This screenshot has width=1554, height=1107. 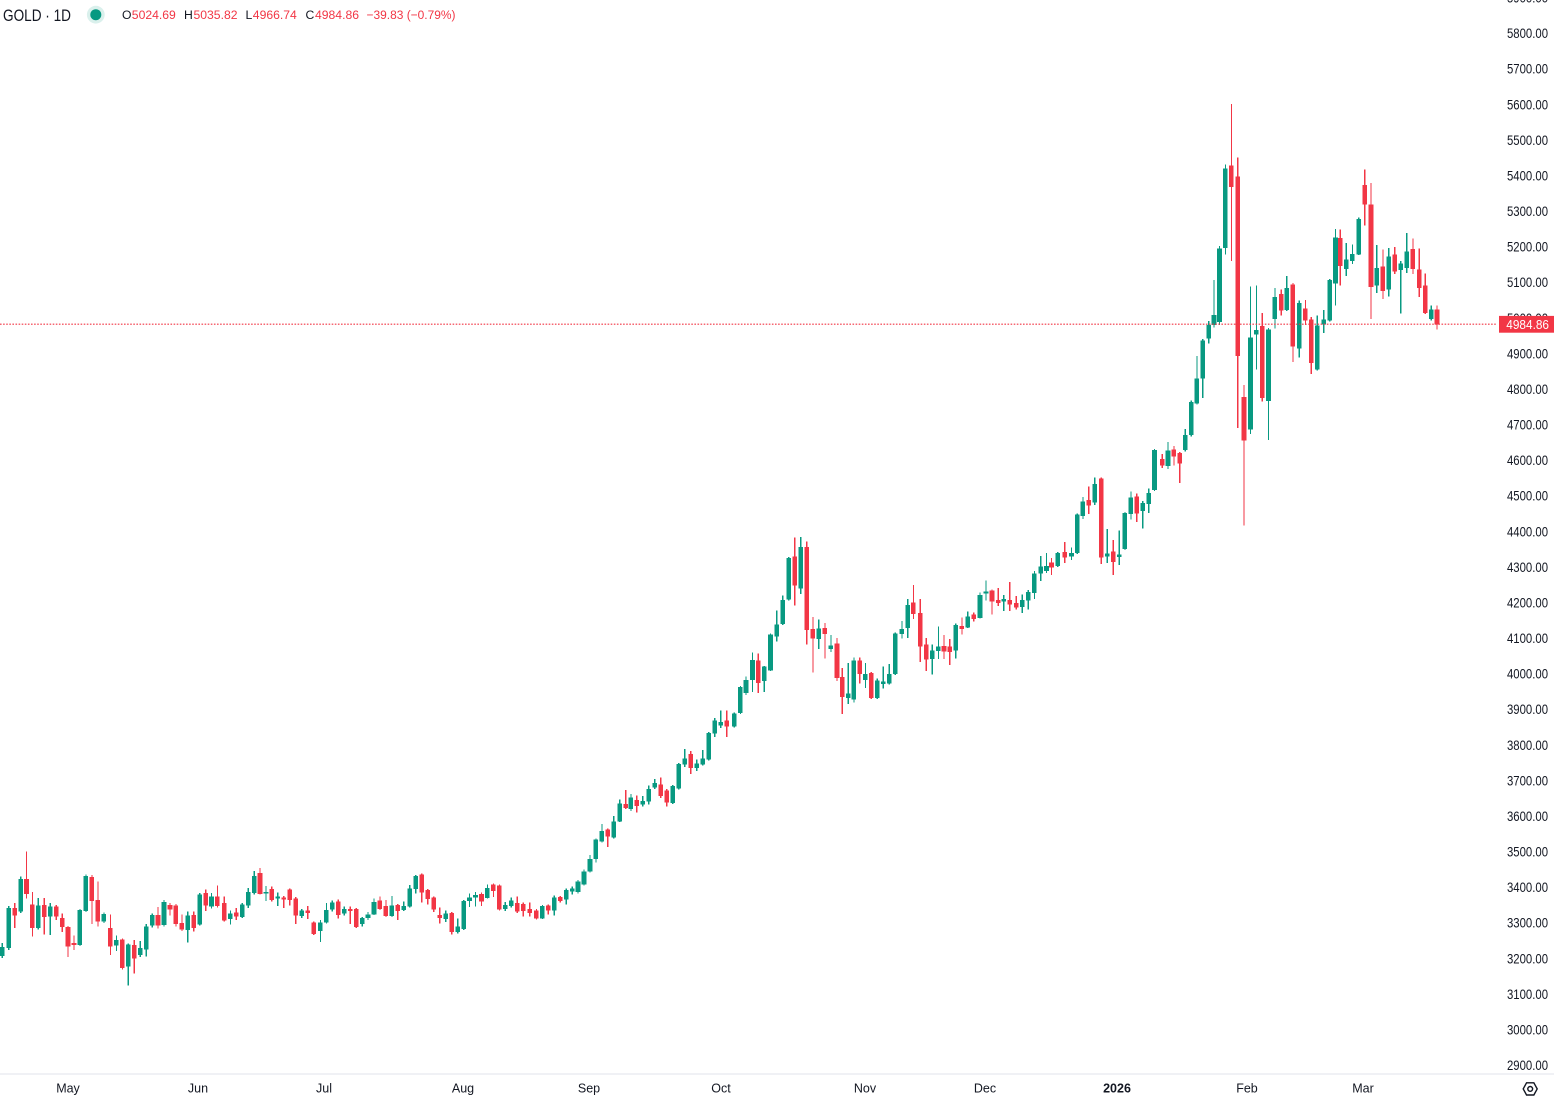 What do you see at coordinates (275, 15) in the screenshot?
I see `svg-text: 4966.74` at bounding box center [275, 15].